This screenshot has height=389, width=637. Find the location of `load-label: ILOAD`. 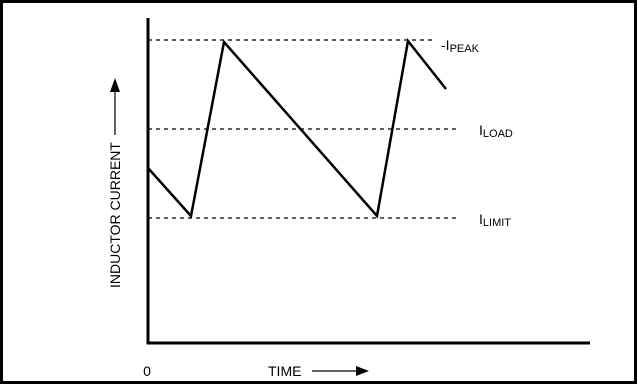

load-label: ILOAD is located at coordinates (496, 131).